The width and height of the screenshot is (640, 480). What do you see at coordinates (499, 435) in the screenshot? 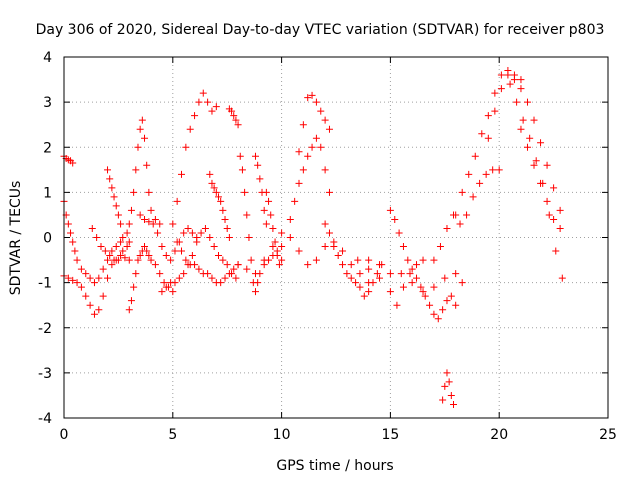
I see `x-tick-label: 20` at bounding box center [499, 435].